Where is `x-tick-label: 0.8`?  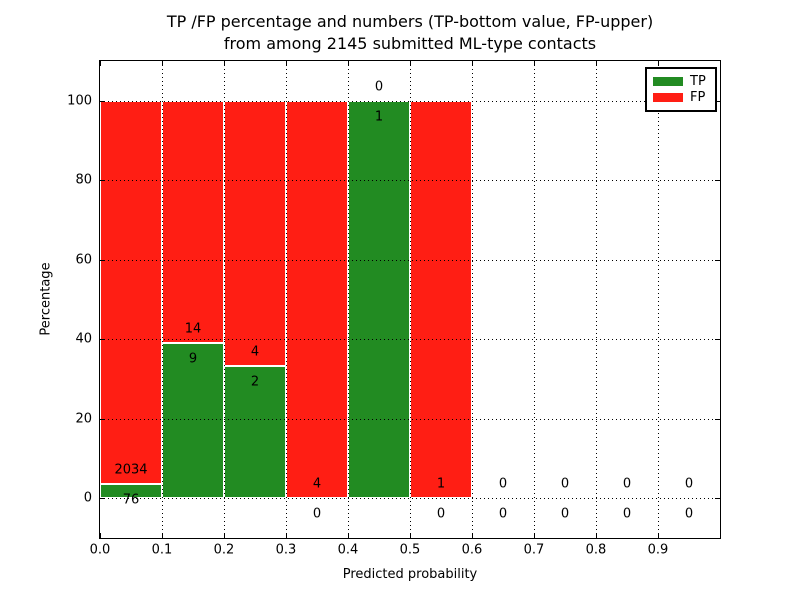
x-tick-label: 0.8 is located at coordinates (596, 550).